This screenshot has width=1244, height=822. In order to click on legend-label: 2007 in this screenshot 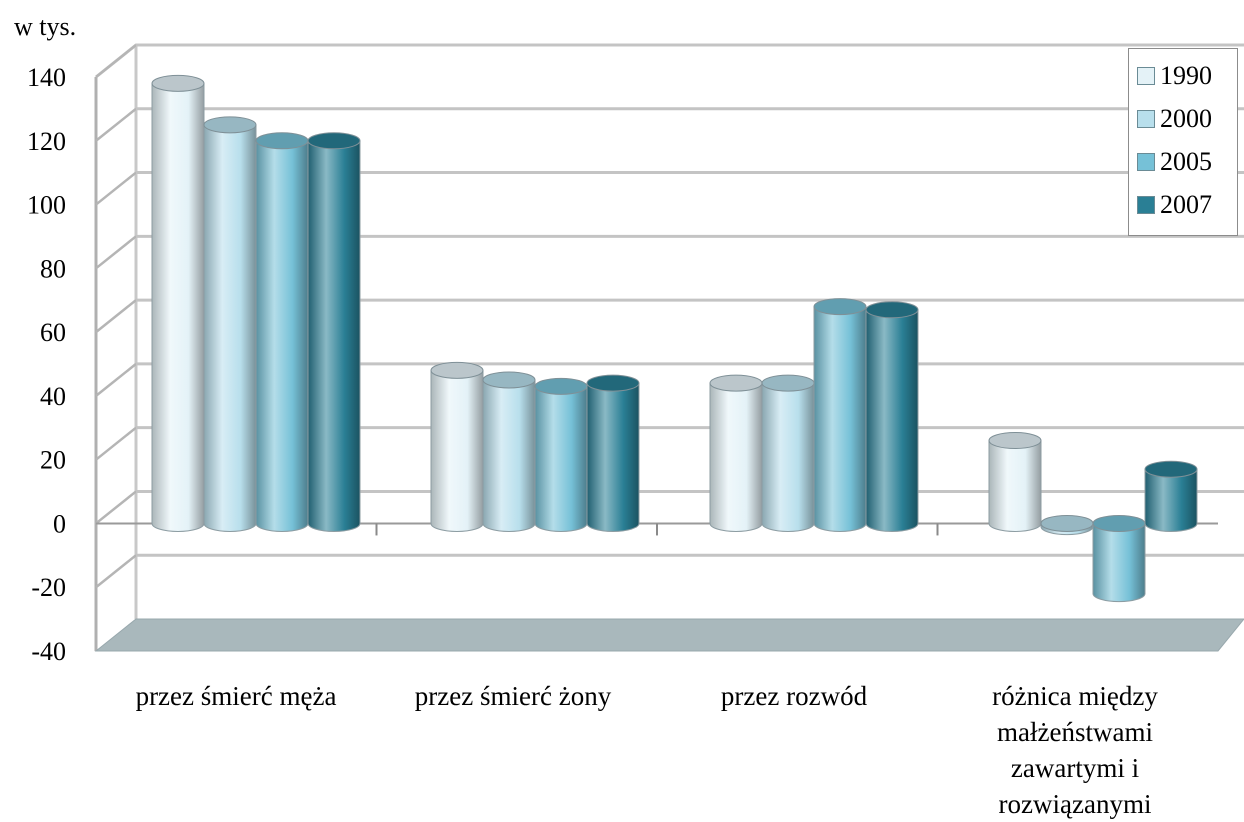, I will do `click(1186, 204)`.